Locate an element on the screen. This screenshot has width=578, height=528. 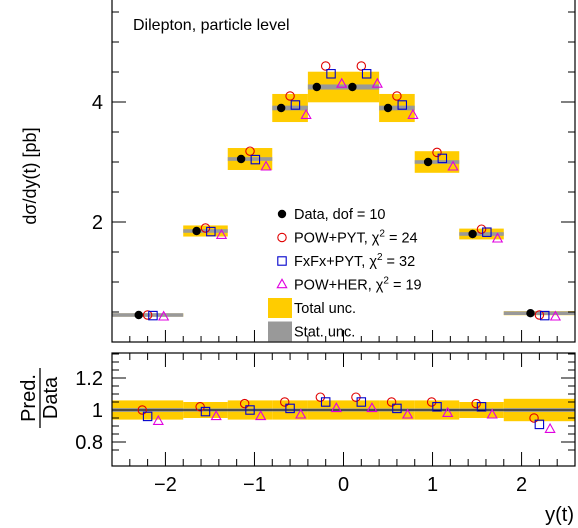
legend-marker-open-circle is located at coordinates (282, 237).